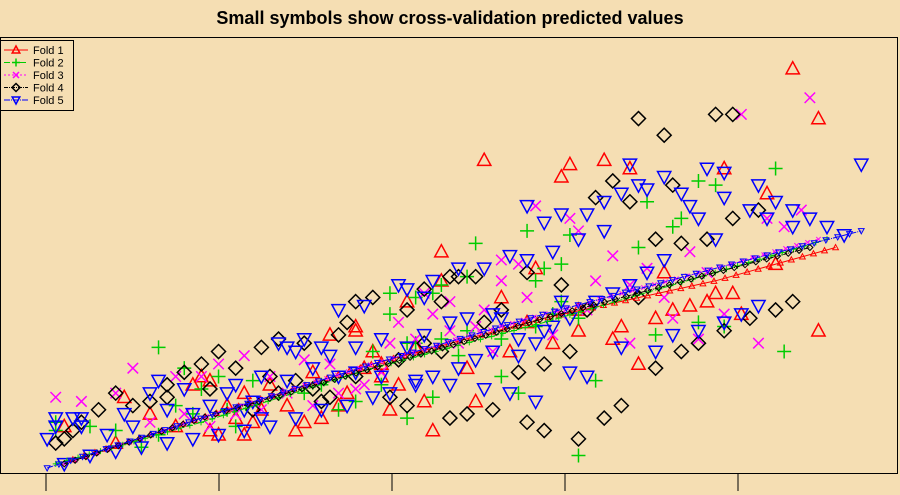  Describe the element at coordinates (48, 89) in the screenshot. I see `legend-label-4: Fold 4` at that location.